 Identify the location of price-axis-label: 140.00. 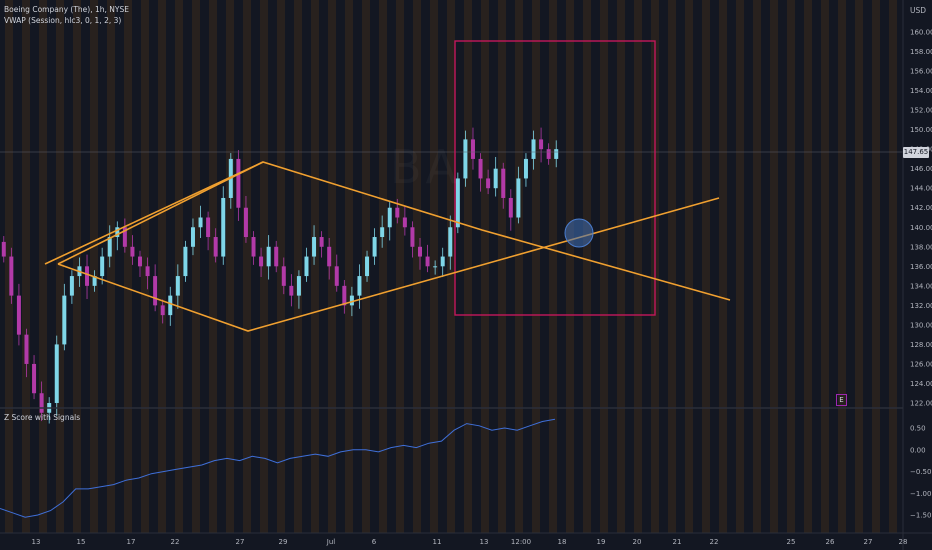
(921, 228).